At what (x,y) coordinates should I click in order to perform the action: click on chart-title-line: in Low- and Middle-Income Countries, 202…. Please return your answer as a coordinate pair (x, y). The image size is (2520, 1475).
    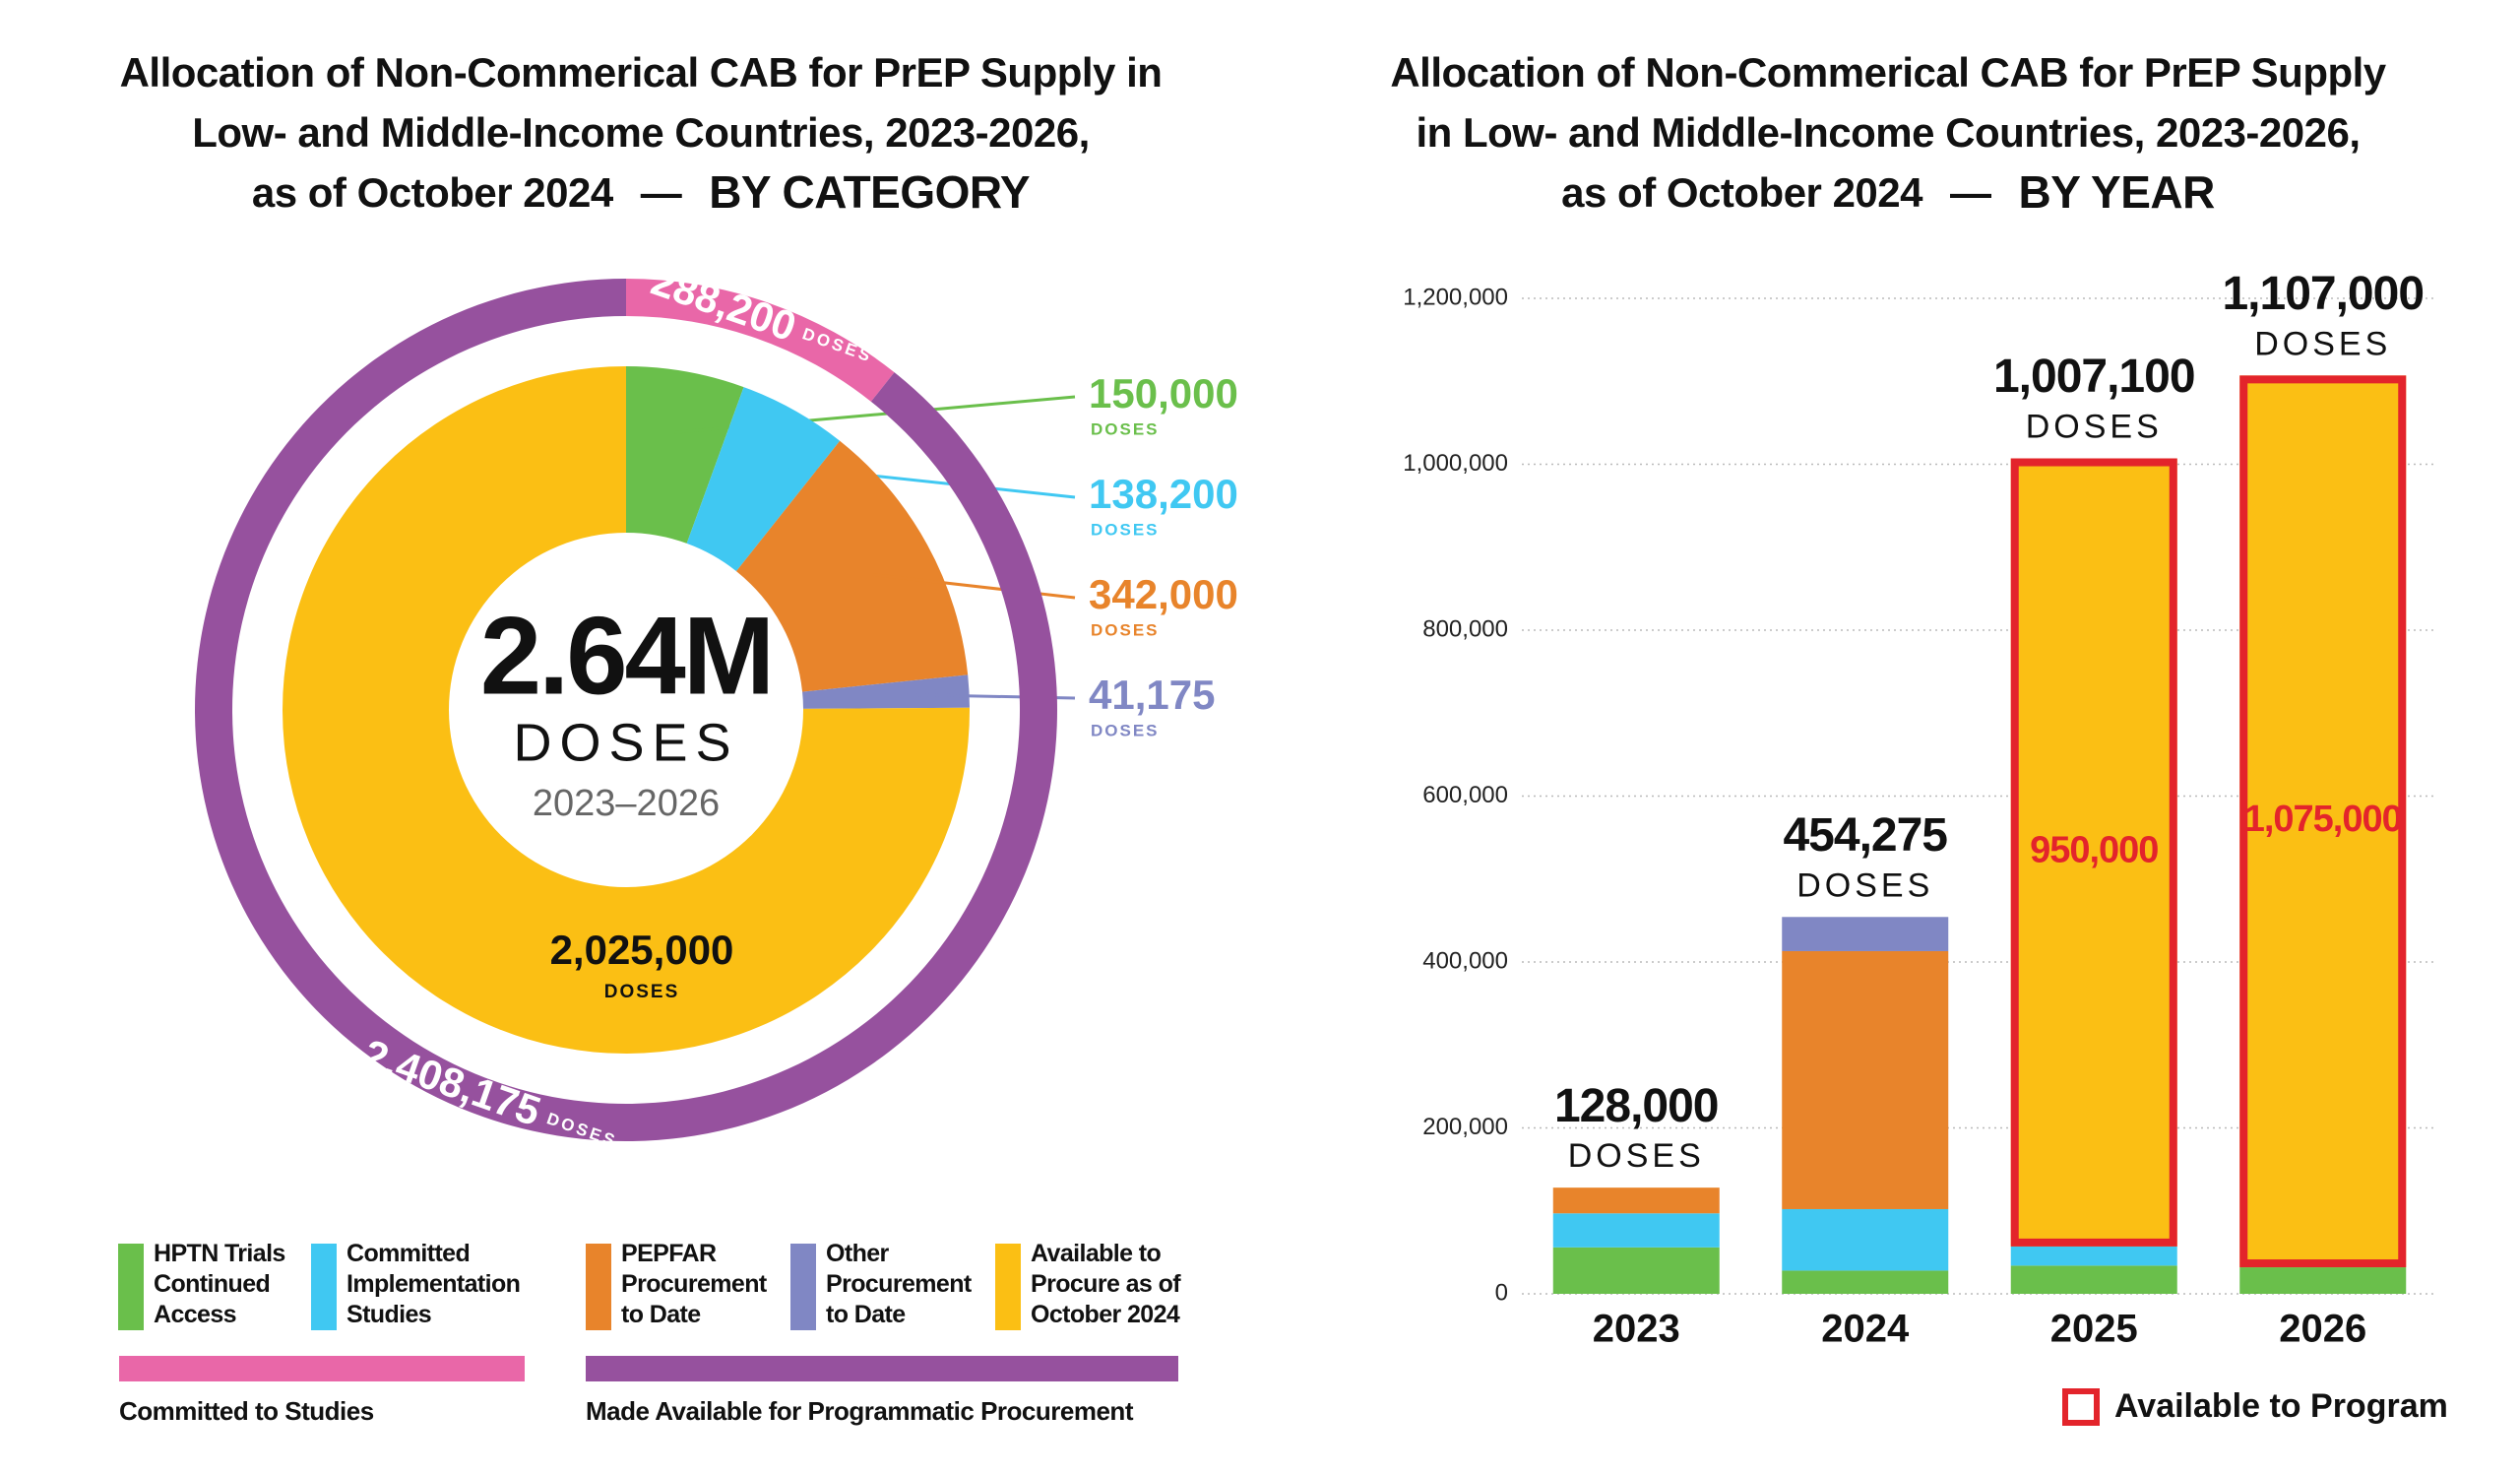
    Looking at the image, I should click on (1888, 132).